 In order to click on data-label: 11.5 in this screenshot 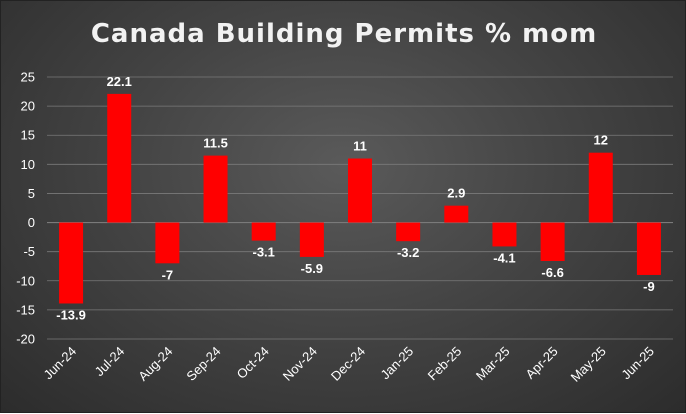, I will do `click(215, 143)`.